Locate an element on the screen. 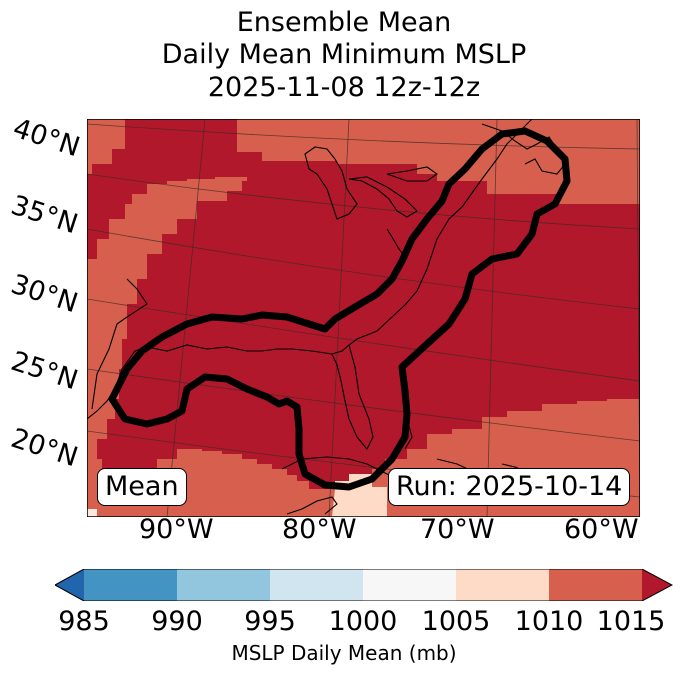 The image size is (688, 674). title-line-3: 2025-11-08 12z-12z is located at coordinates (344, 87).